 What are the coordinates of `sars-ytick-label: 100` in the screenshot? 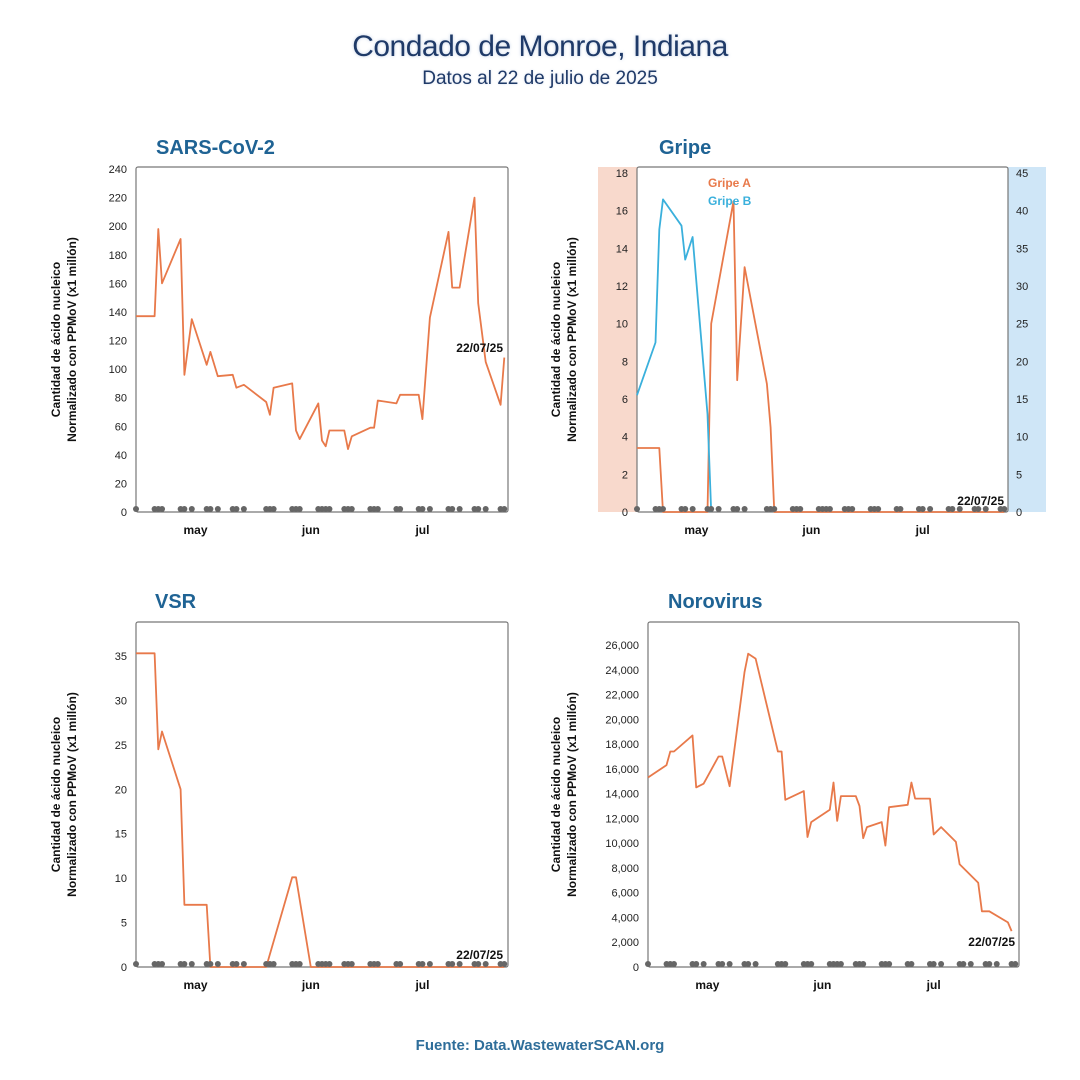 It's located at (118, 370).